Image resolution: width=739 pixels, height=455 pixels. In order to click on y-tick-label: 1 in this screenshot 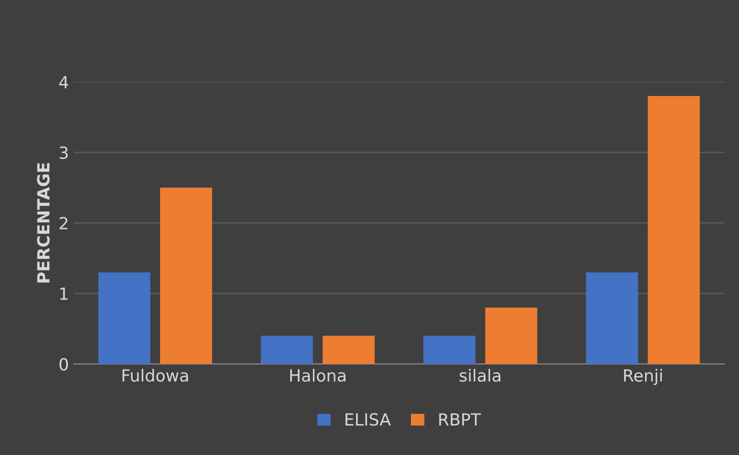, I will do `click(64, 294)`.